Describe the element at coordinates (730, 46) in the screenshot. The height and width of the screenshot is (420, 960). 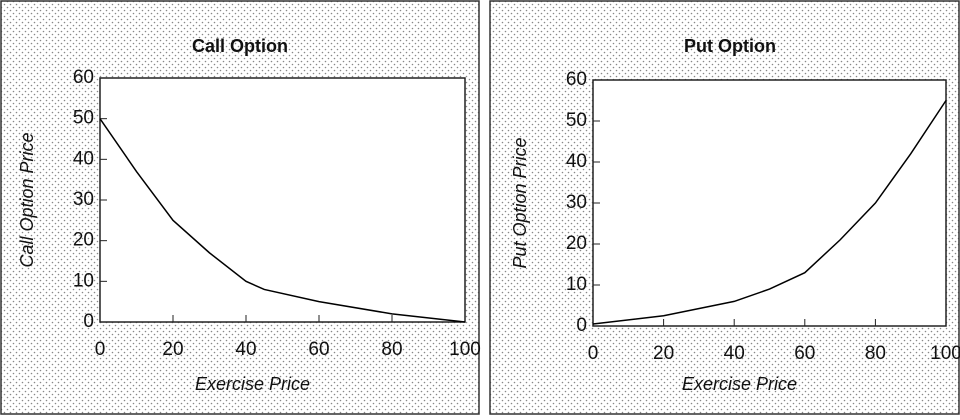
I see `chart-title: Put Option` at that location.